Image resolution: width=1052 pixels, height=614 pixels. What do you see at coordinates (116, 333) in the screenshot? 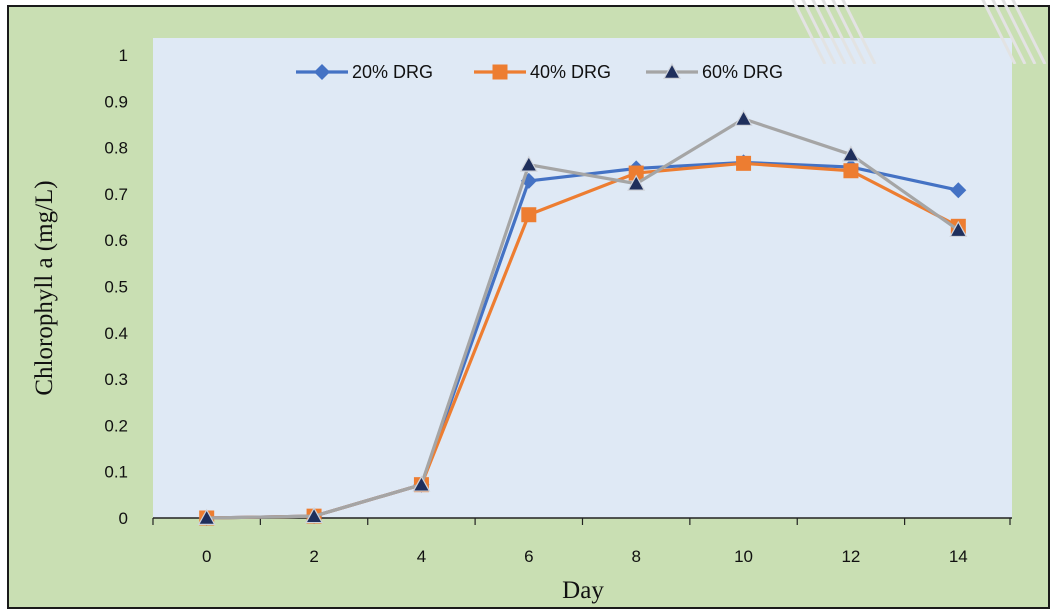
I see `y-tick-label: 0.4` at bounding box center [116, 333].